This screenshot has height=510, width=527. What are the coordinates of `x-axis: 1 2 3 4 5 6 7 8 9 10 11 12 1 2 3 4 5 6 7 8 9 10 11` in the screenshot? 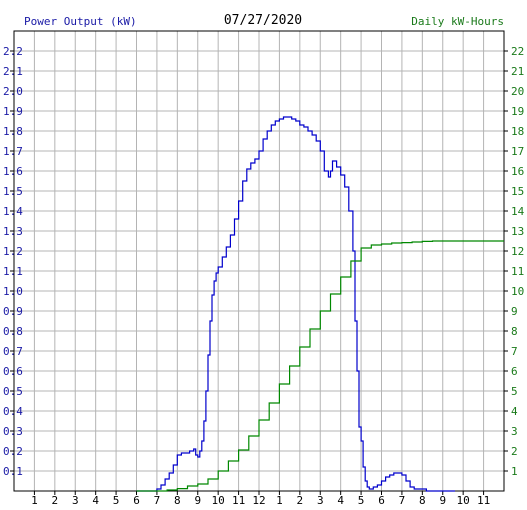 It's located at (260, 499).